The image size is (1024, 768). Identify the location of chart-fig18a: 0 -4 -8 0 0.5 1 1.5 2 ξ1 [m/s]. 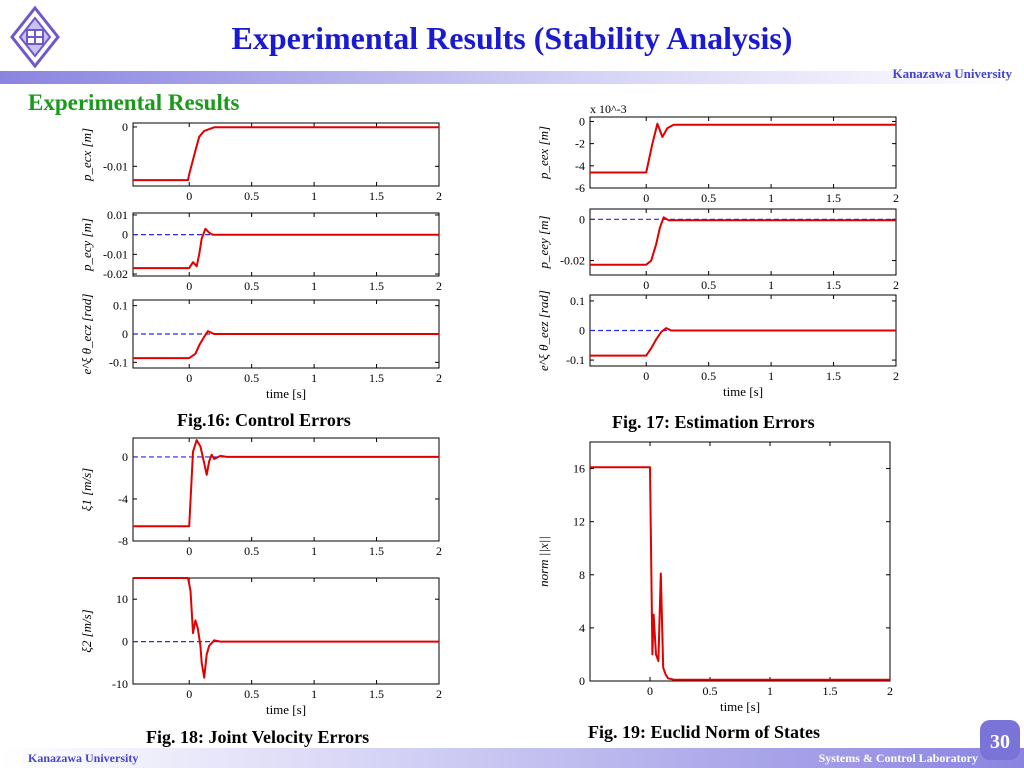
(260, 497).